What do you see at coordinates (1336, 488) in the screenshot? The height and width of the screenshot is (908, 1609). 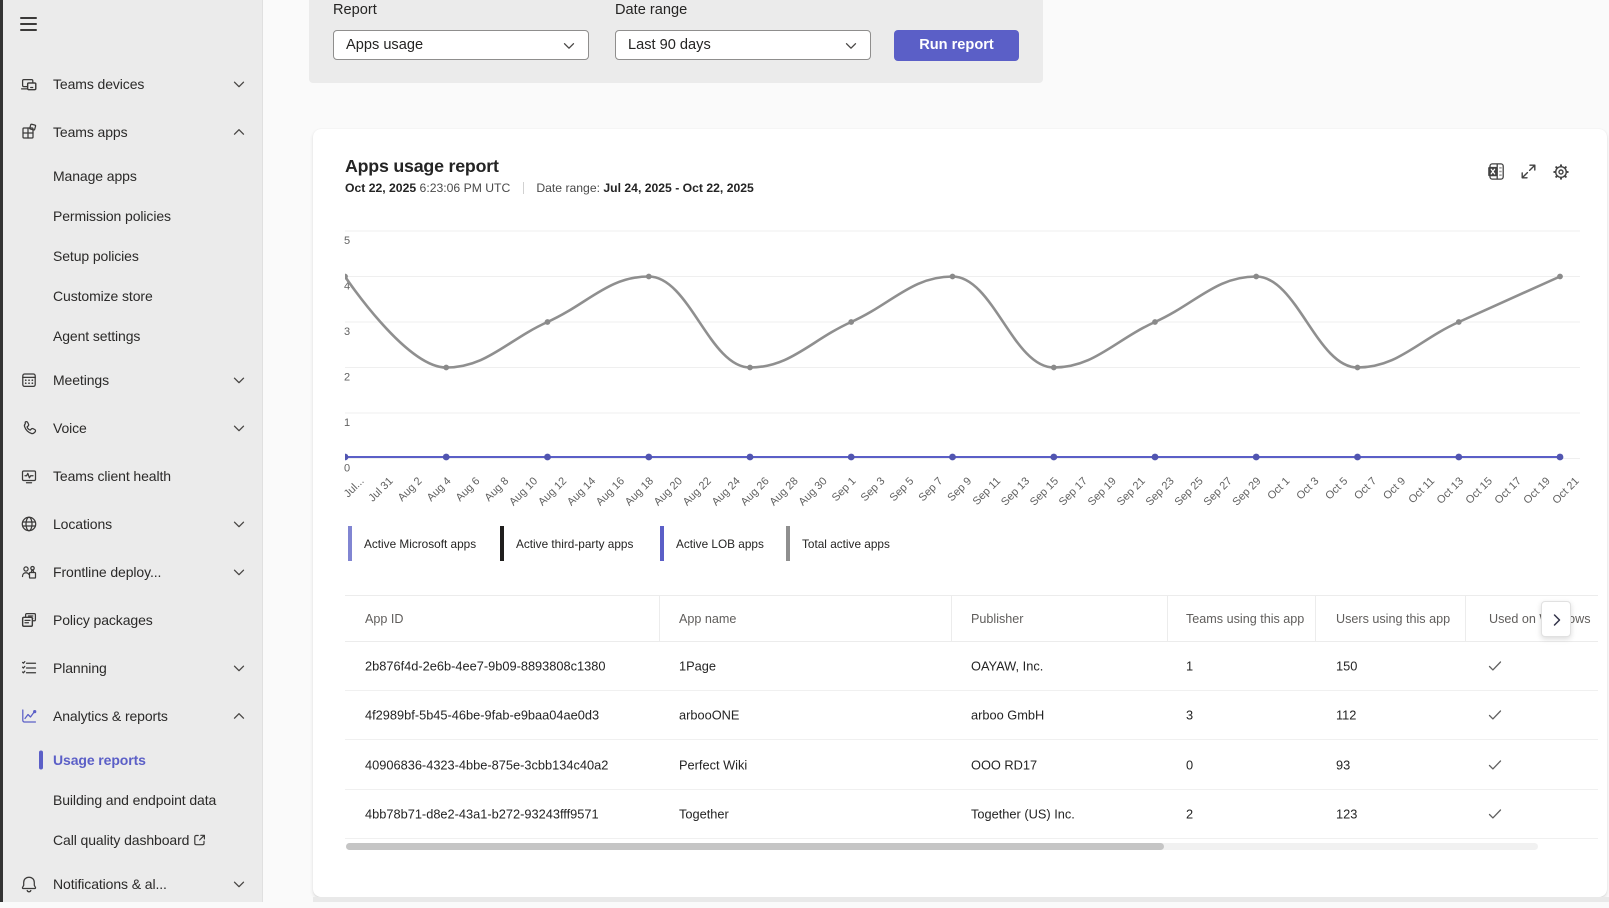 I see `svg-text: Oct 5` at bounding box center [1336, 488].